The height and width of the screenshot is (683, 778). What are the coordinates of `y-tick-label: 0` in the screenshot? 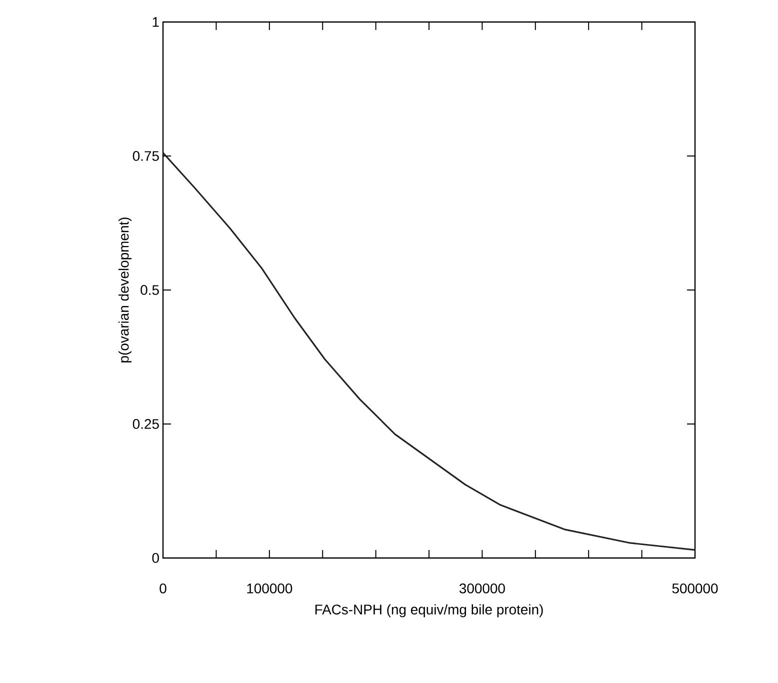 It's located at (155, 558).